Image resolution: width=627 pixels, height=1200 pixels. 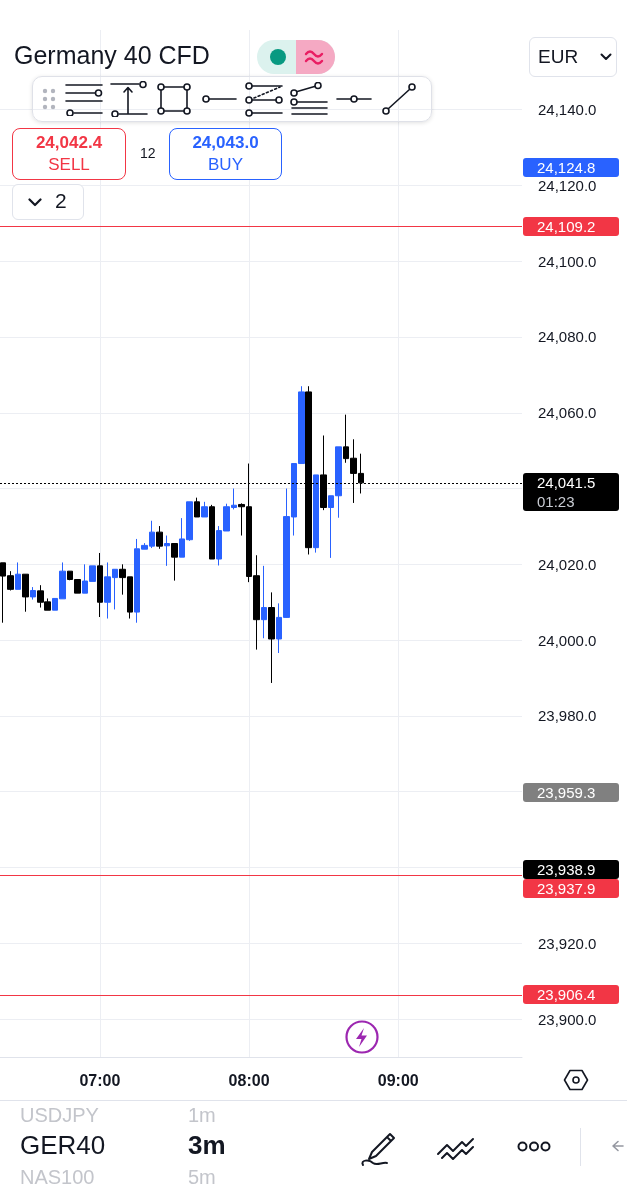 I want to click on text: 1m, so click(x=202, y=1115).